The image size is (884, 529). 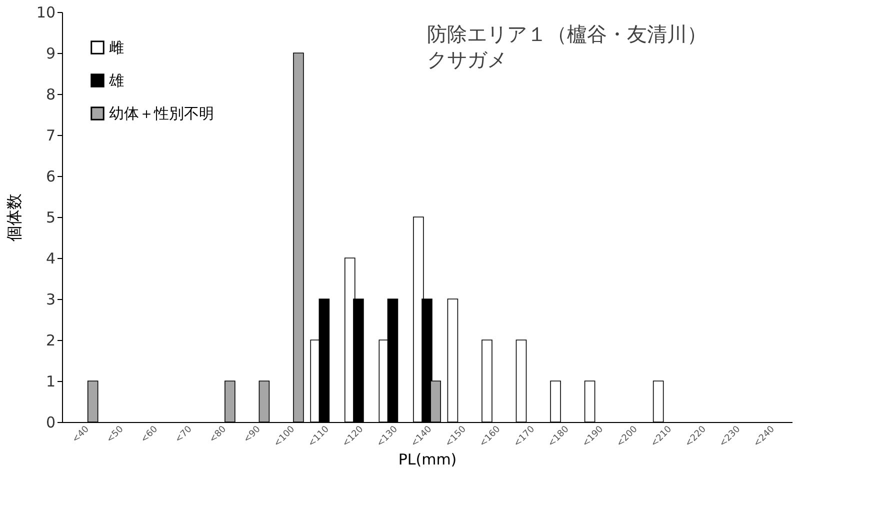 What do you see at coordinates (184, 435) in the screenshot?
I see `x-tick-label: <70` at bounding box center [184, 435].